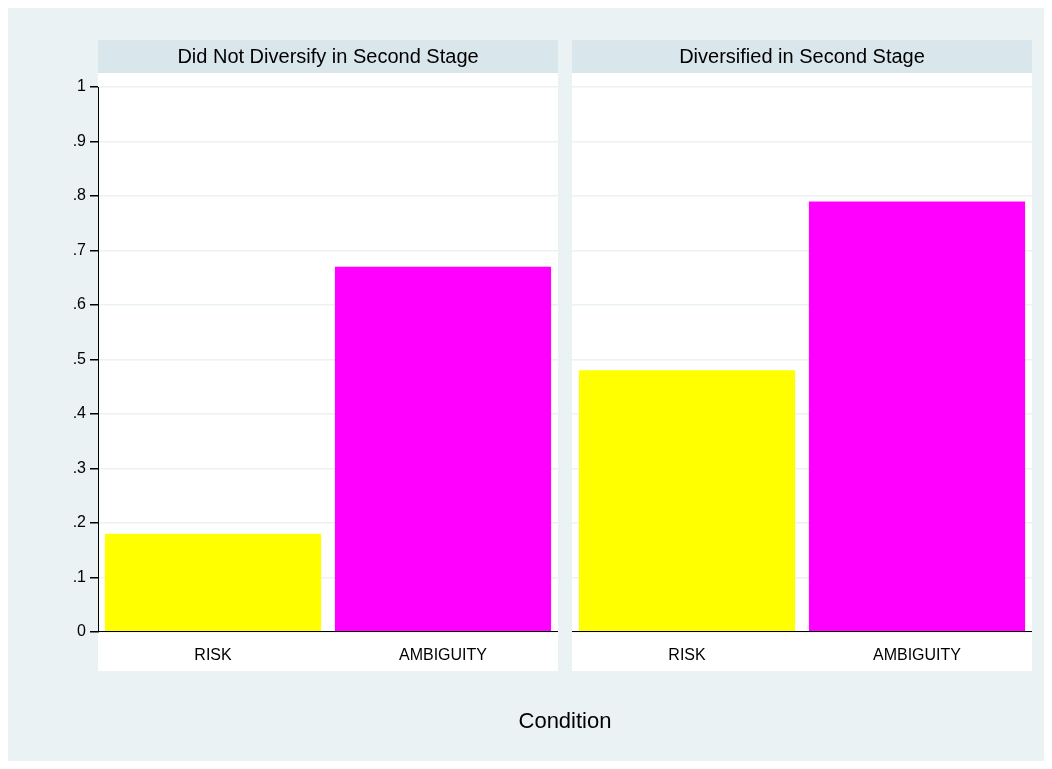 This screenshot has height=769, width=1052. What do you see at coordinates (79, 413) in the screenshot?
I see `y-tick-label: .4` at bounding box center [79, 413].